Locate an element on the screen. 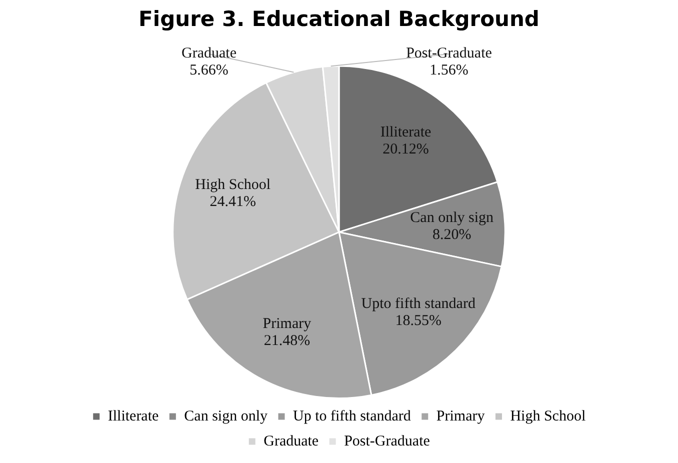  legend-label: Graduate is located at coordinates (291, 441).